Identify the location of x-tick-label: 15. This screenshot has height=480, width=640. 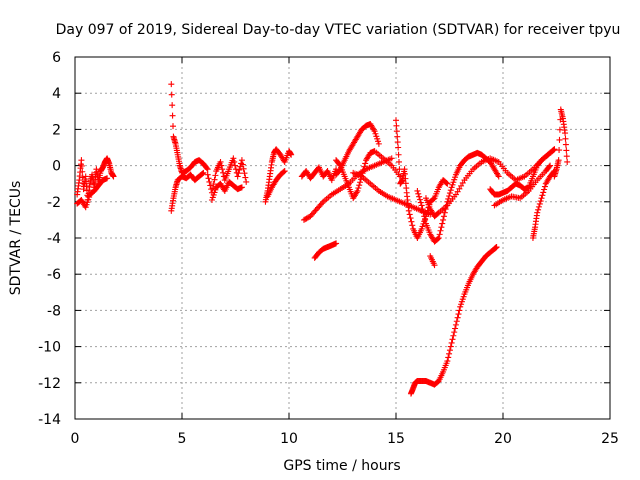
(396, 439).